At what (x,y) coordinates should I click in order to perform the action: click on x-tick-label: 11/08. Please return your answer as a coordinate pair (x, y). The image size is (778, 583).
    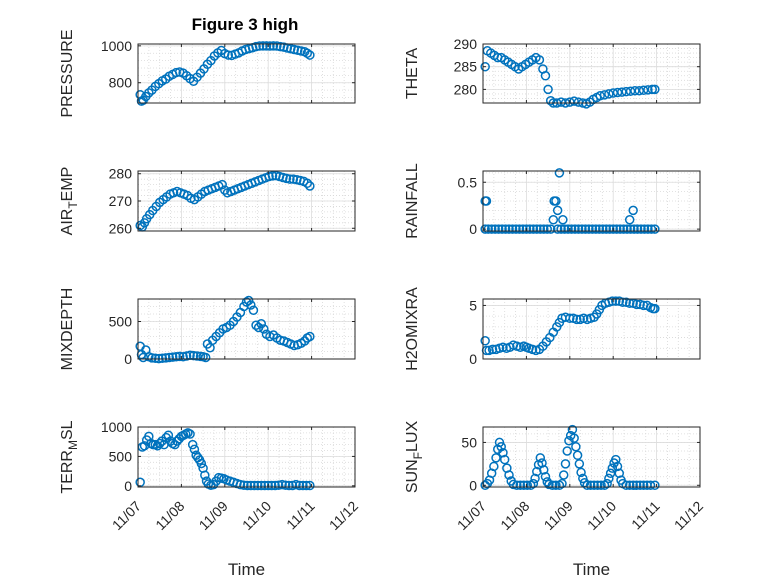
    Looking at the image, I should click on (515, 516).